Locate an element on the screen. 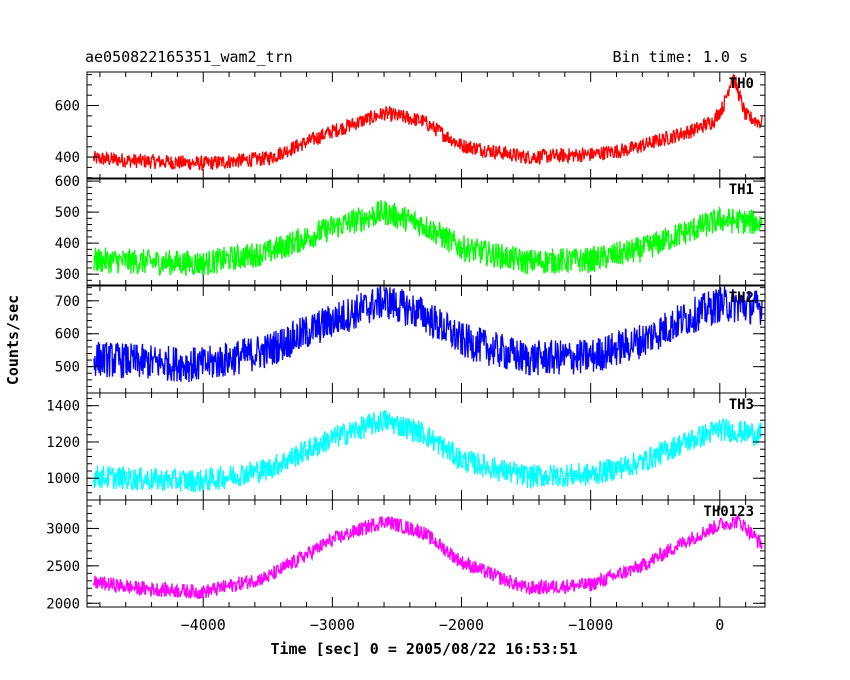 The height and width of the screenshot is (680, 850). panel-th0123: 2000 2500 3000 TH0123 is located at coordinates (406, 555).